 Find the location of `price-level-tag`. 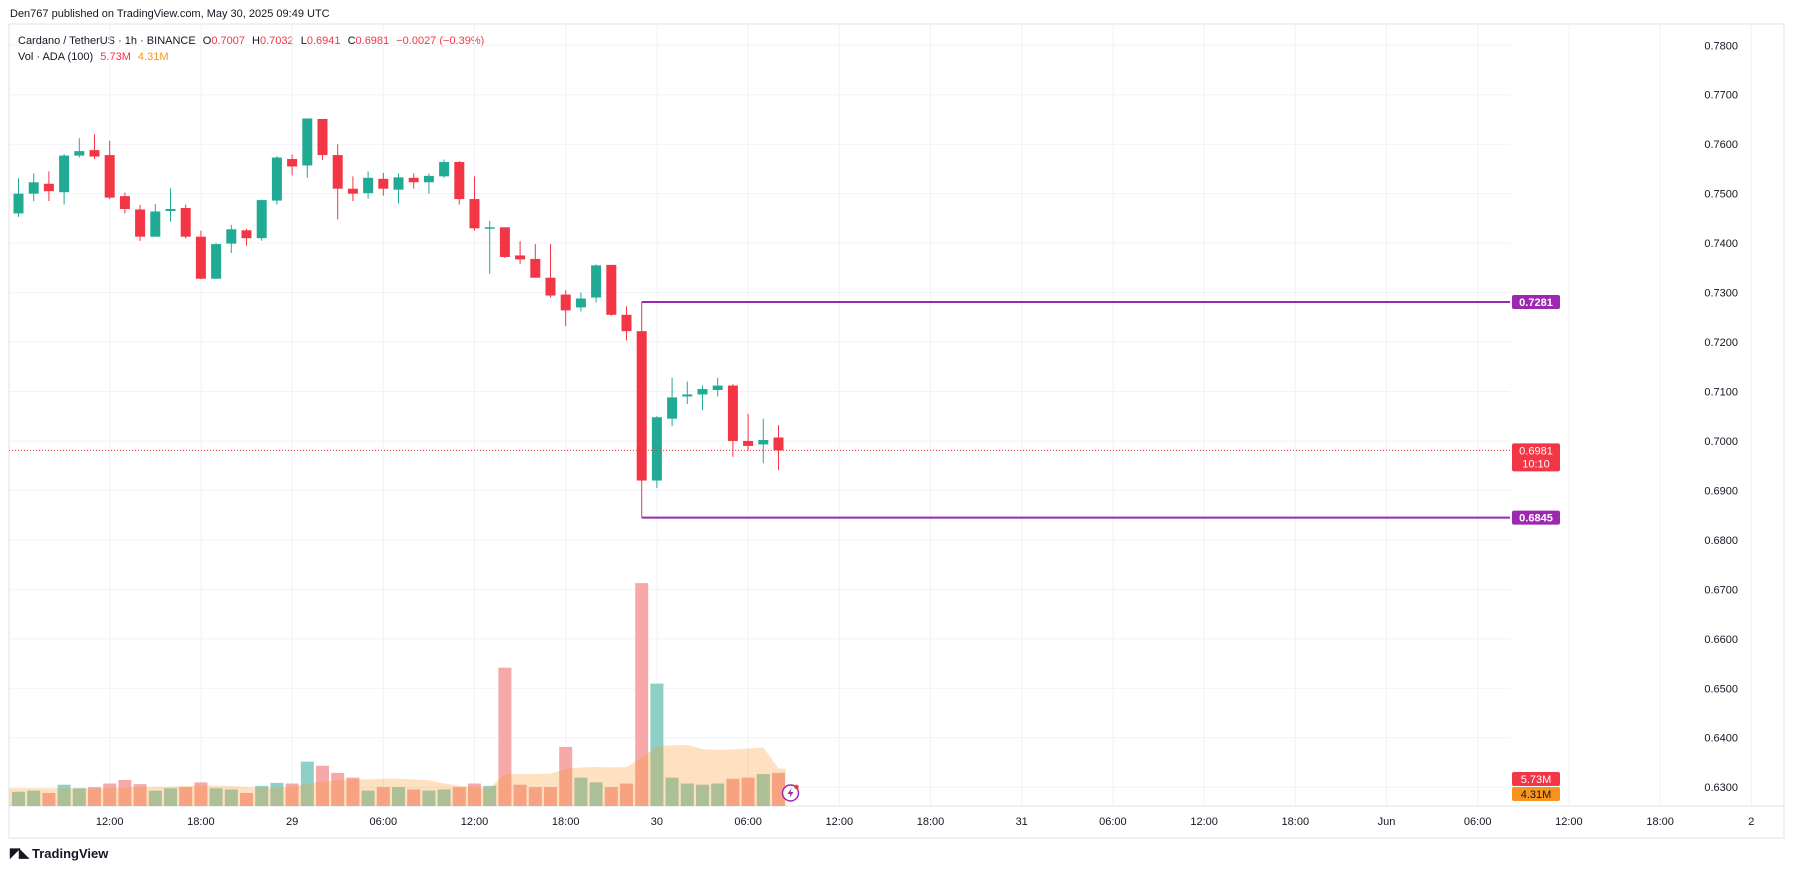

price-level-tag is located at coordinates (1536, 301).